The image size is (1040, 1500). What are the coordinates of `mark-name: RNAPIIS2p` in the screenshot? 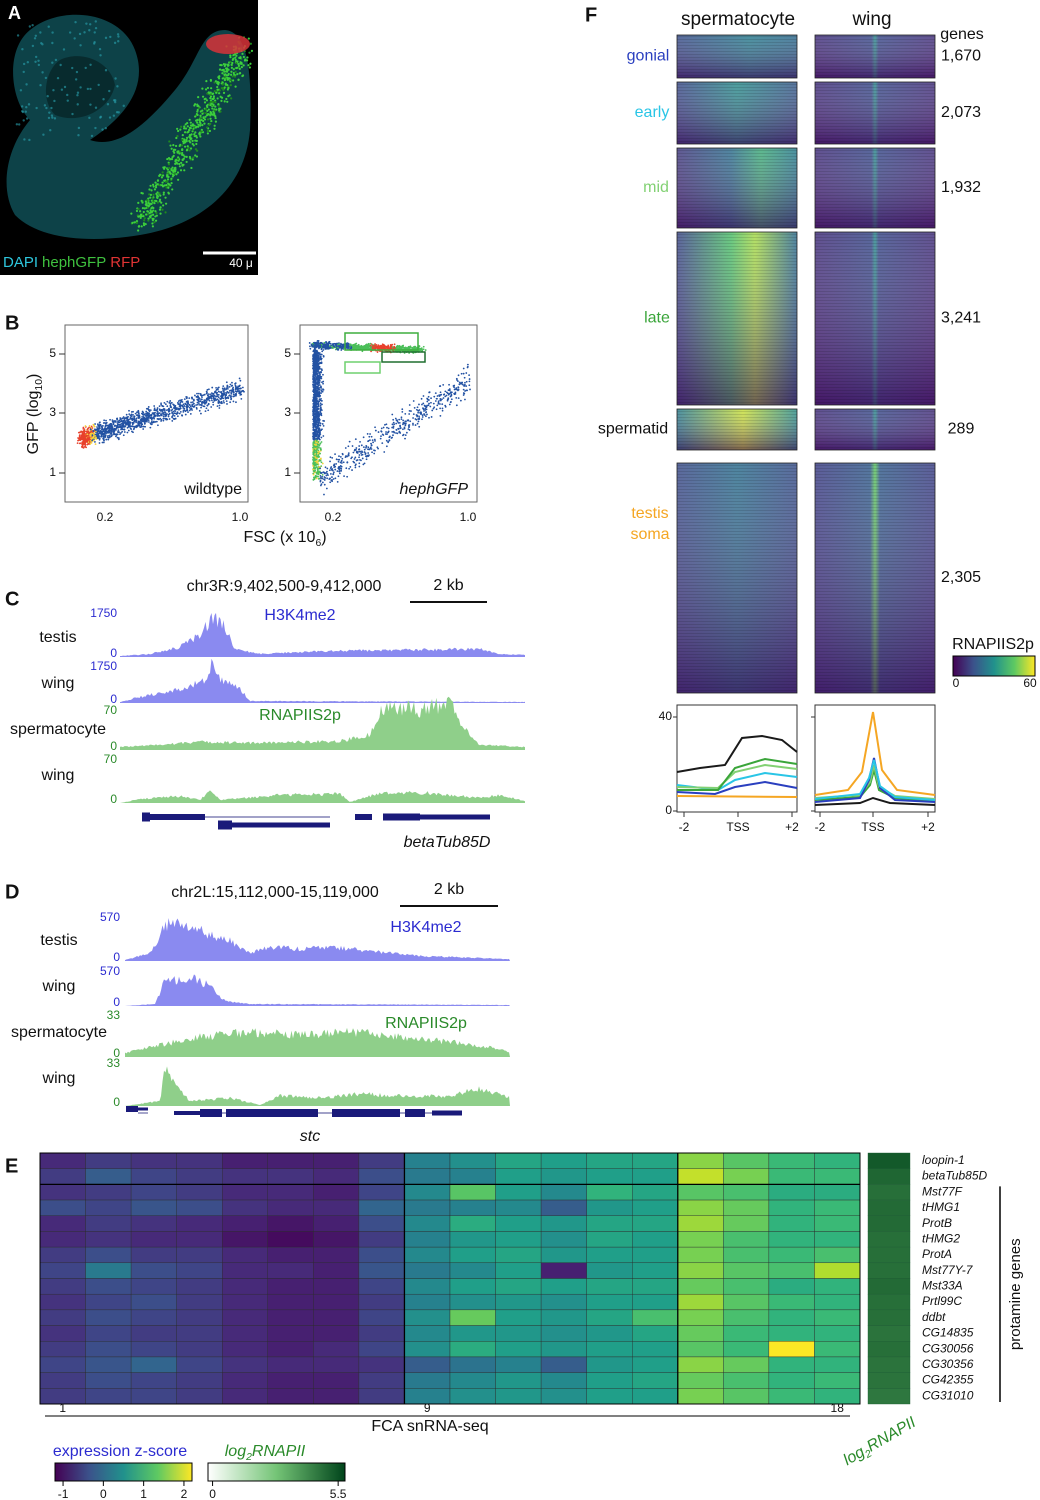 It's located at (300, 715).